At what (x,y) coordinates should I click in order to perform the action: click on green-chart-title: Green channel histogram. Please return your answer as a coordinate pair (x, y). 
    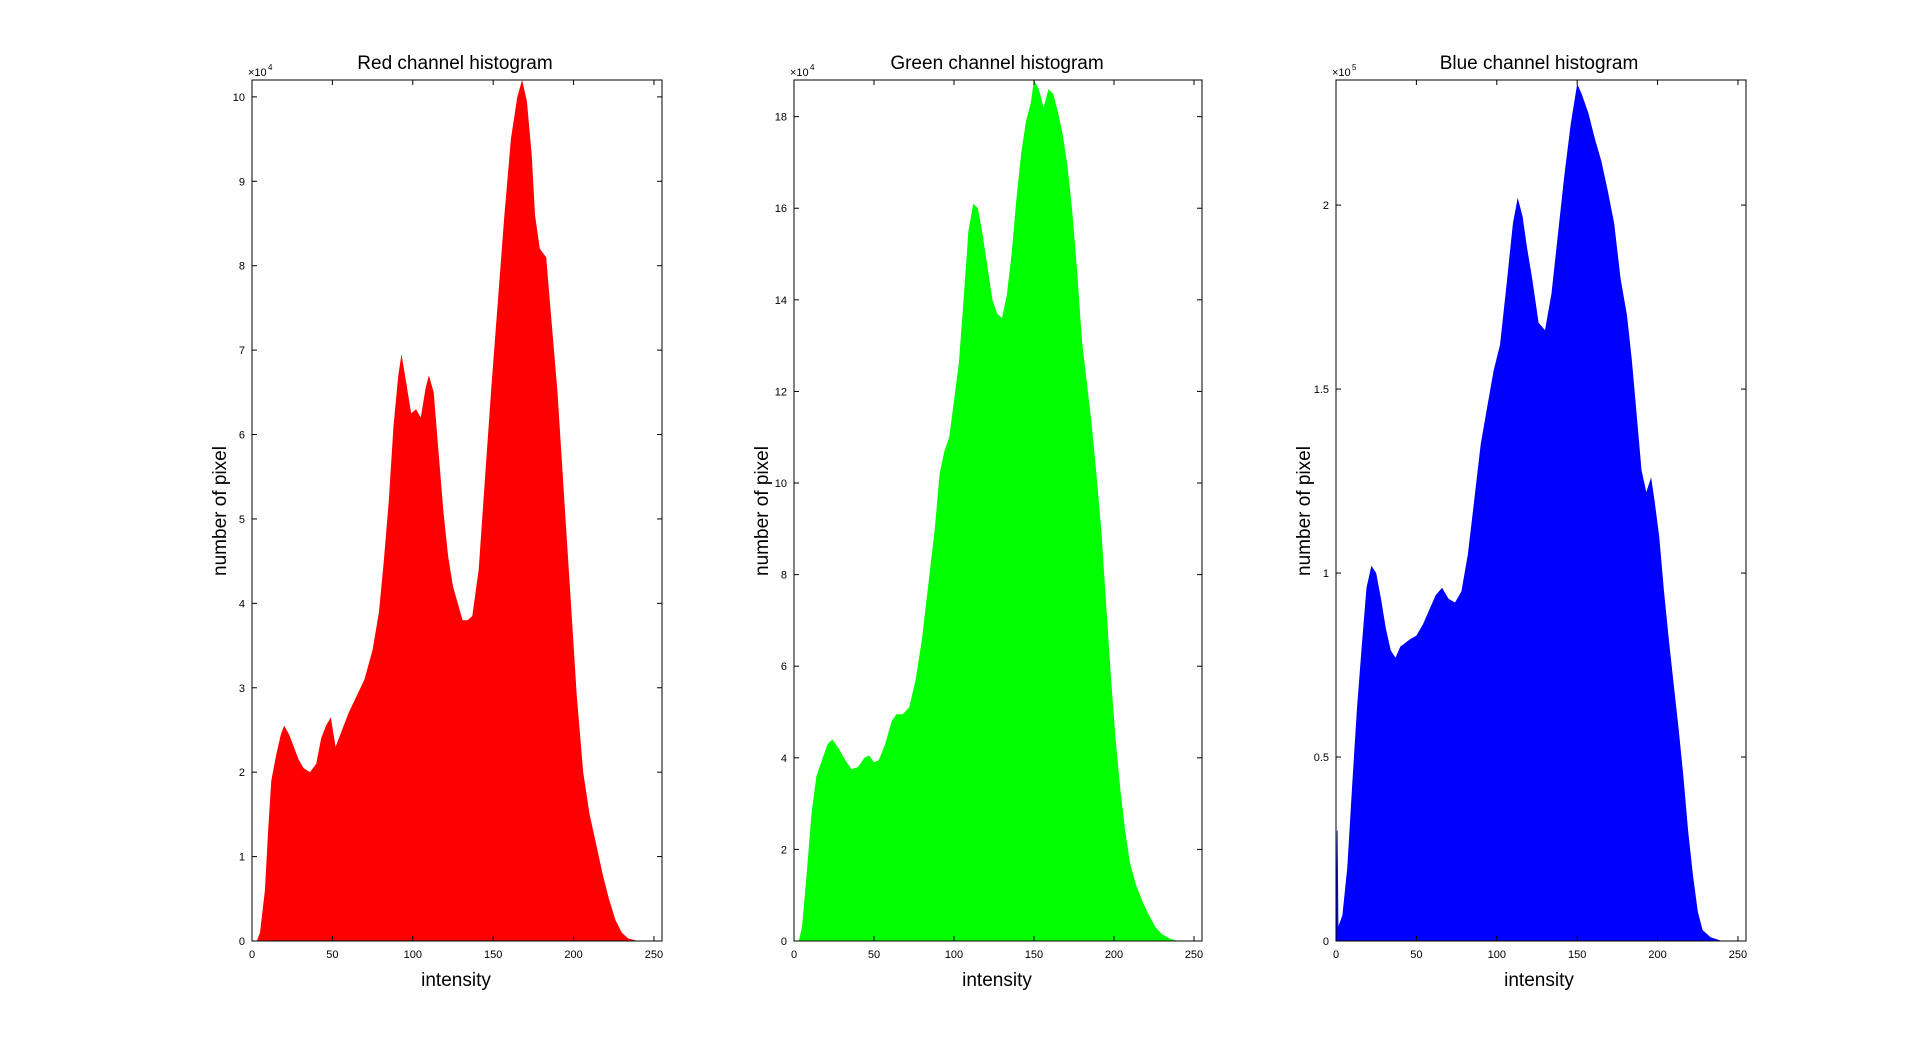
    Looking at the image, I should click on (996, 63).